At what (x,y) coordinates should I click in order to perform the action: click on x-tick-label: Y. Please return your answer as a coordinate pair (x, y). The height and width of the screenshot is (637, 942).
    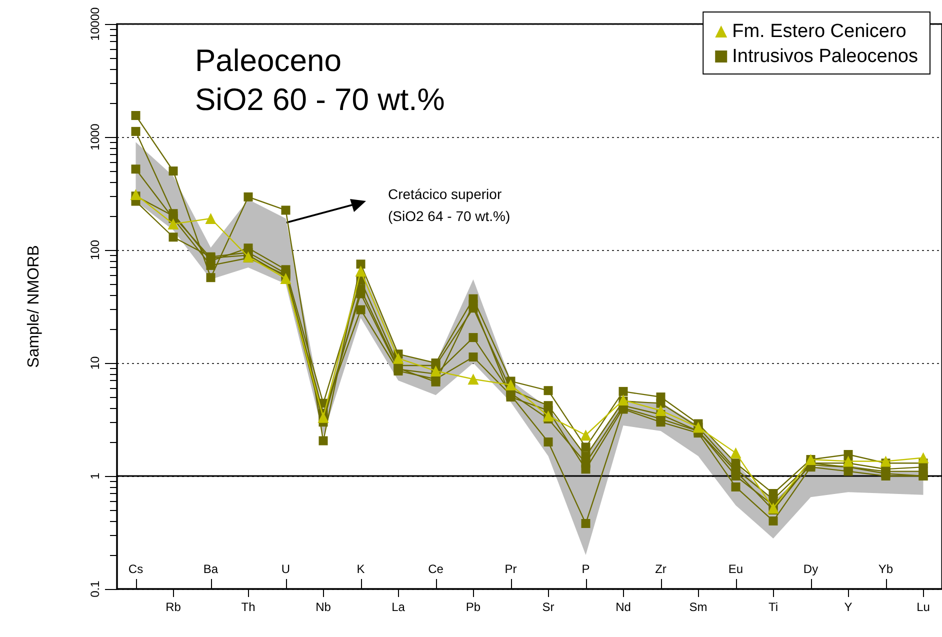
    Looking at the image, I should click on (848, 607).